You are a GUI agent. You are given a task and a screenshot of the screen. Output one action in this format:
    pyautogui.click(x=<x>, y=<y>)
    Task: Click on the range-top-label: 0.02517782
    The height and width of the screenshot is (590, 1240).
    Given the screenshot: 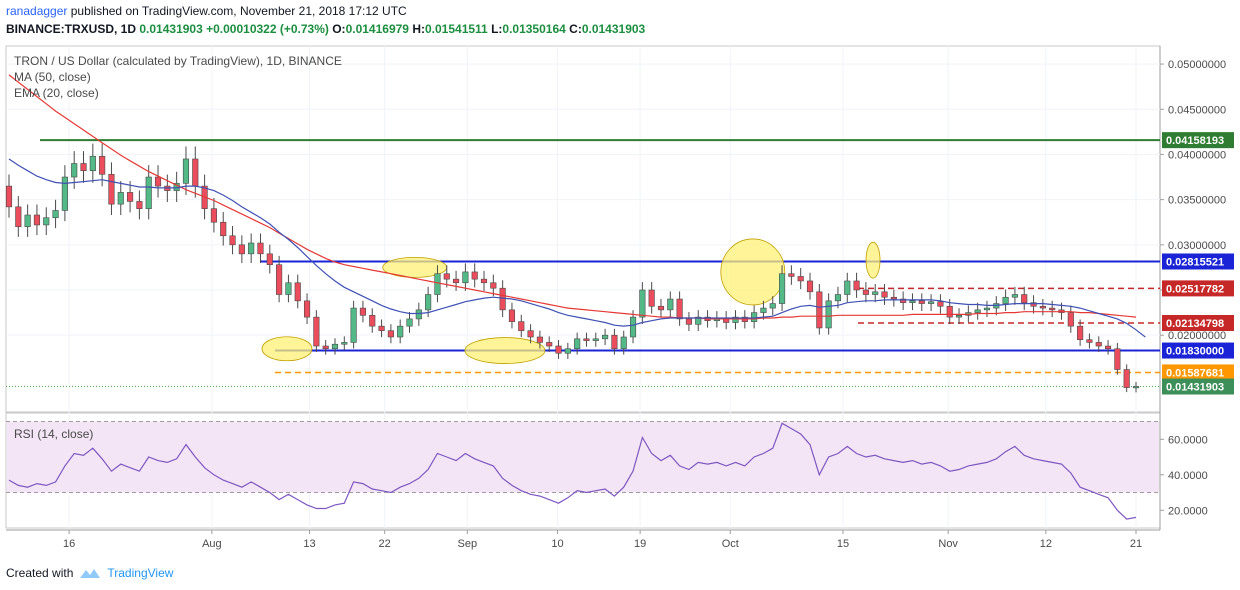 What is the action you would take?
    pyautogui.click(x=1195, y=289)
    